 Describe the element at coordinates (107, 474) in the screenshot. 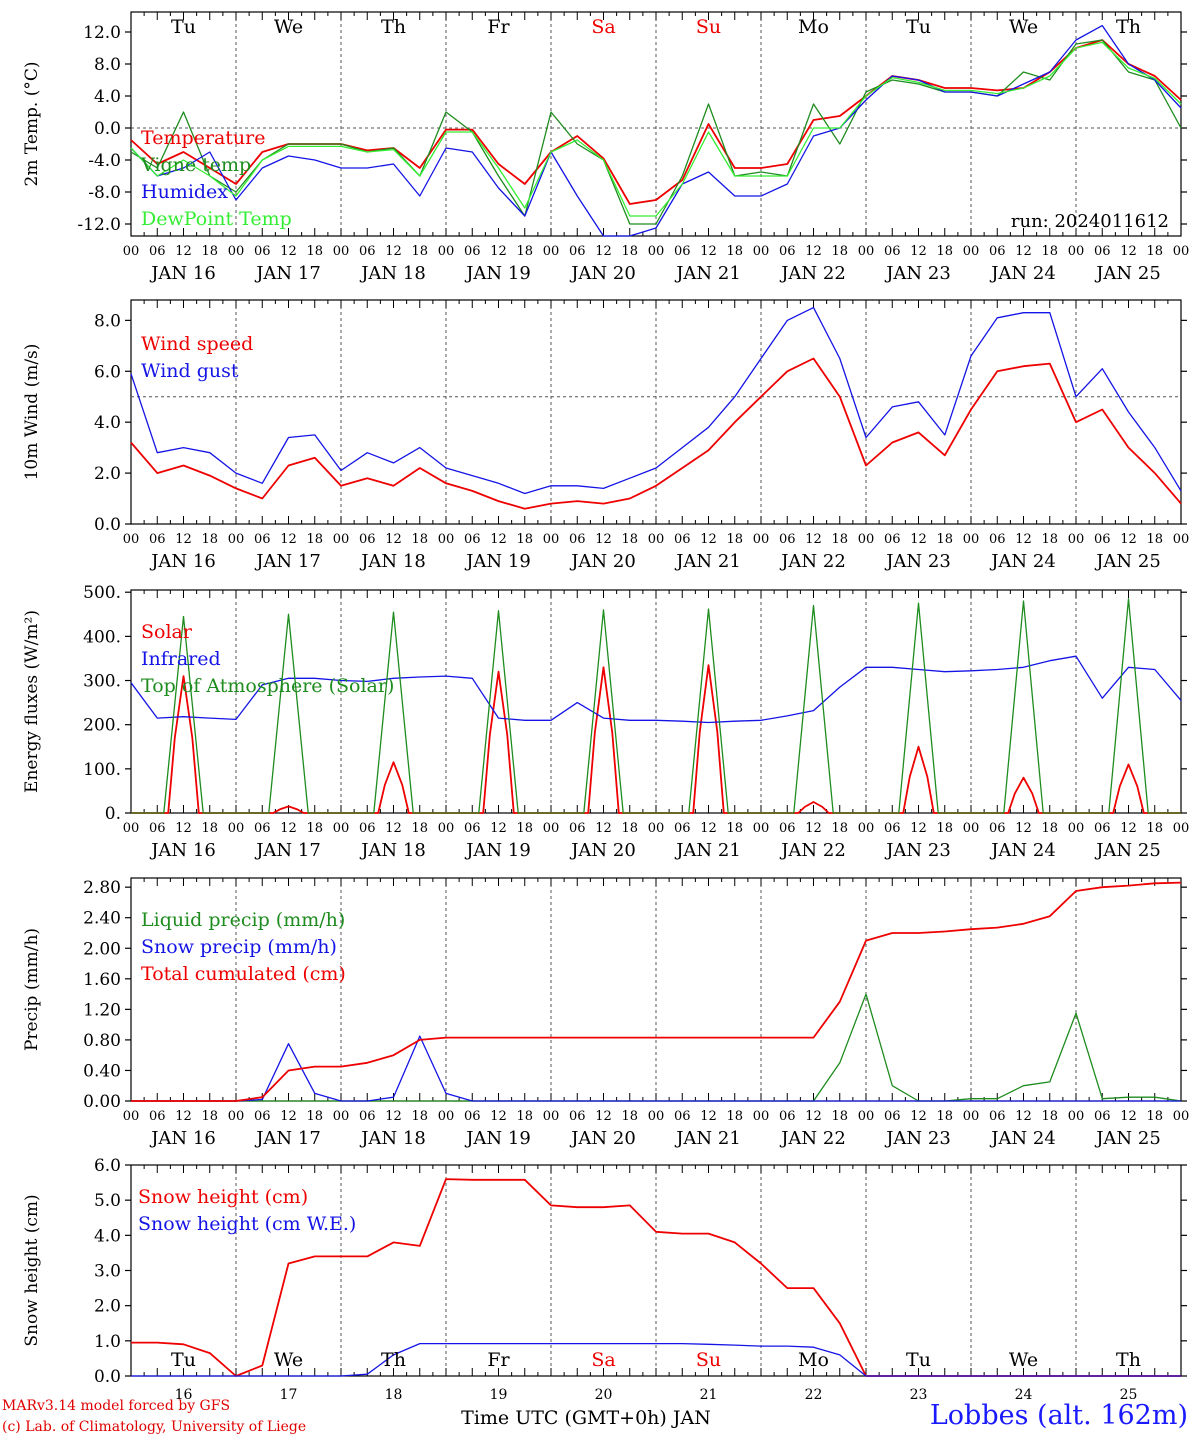

I see `y-tick-label: 2.0` at that location.